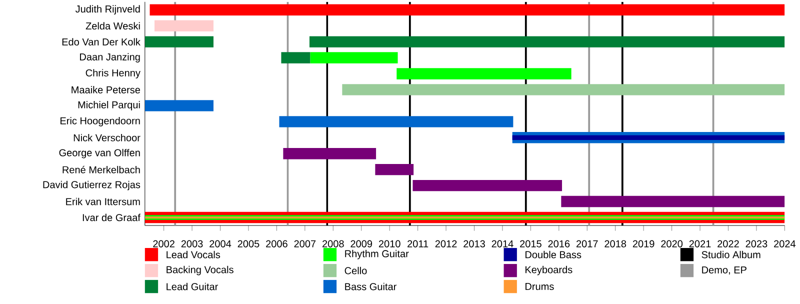 Image resolution: width=800 pixels, height=304 pixels. I want to click on y-tick-label: Chris Henny, so click(113, 73).